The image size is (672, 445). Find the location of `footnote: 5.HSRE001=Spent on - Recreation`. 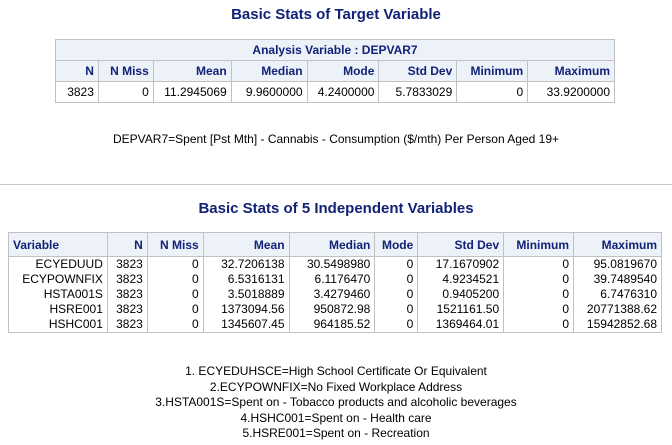

footnote: 5.HSRE001=Spent on - Recreation is located at coordinates (336, 433).